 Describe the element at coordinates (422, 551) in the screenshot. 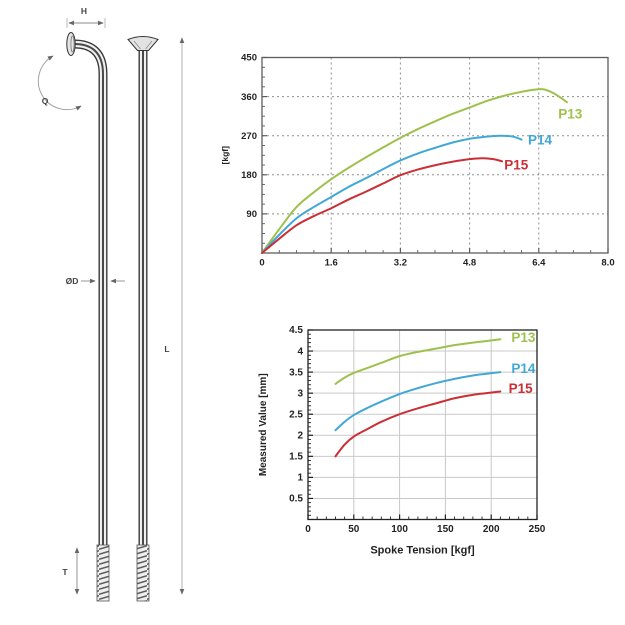

I see `x-axis-title: Spoke Tension [kgf]` at that location.